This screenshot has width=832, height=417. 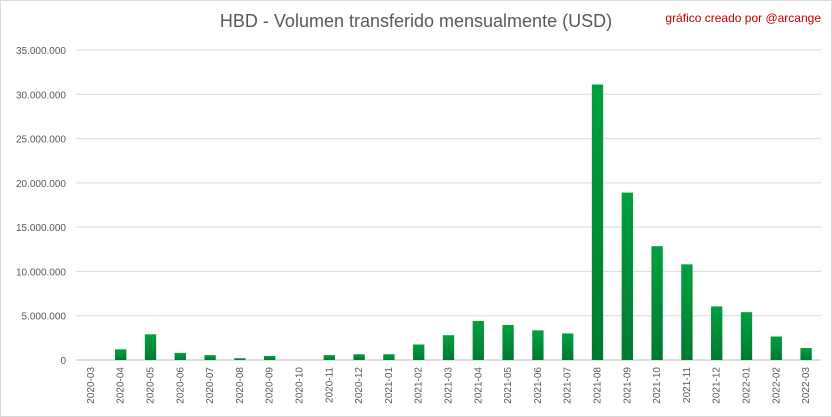 What do you see at coordinates (508, 385) in the screenshot?
I see `x-tick-label: 2021-05` at bounding box center [508, 385].